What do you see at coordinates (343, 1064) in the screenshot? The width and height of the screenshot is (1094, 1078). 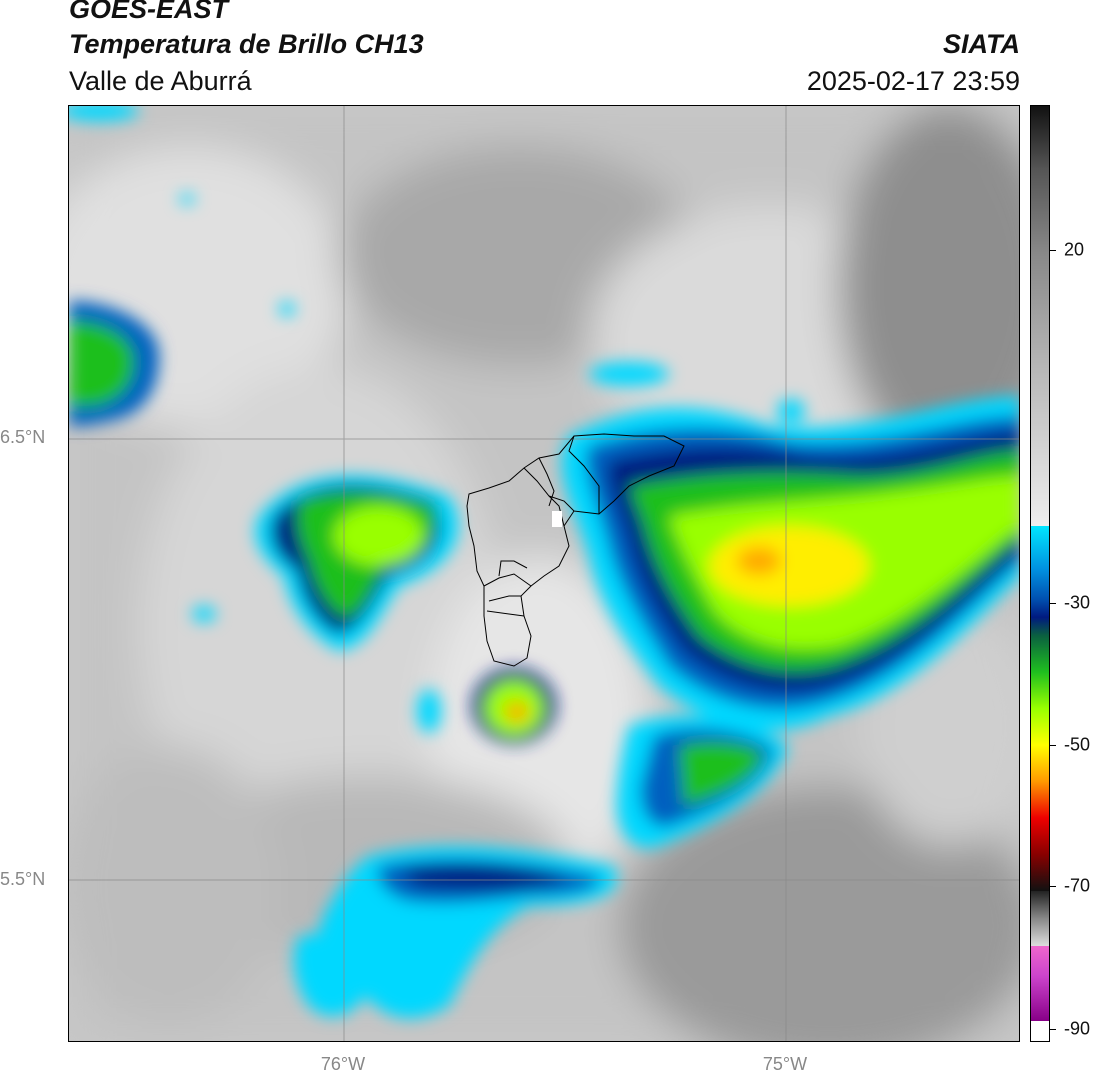 I see `lon-label-76: 76°W` at bounding box center [343, 1064].